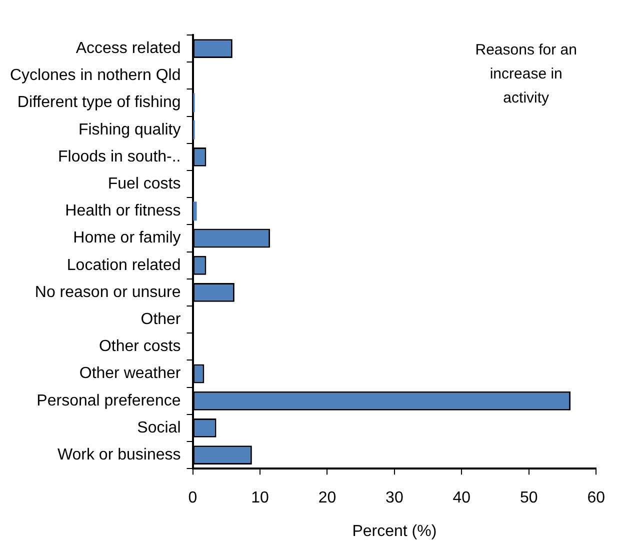  Describe the element at coordinates (139, 347) in the screenshot. I see `y-tick-label: Other costs` at that location.